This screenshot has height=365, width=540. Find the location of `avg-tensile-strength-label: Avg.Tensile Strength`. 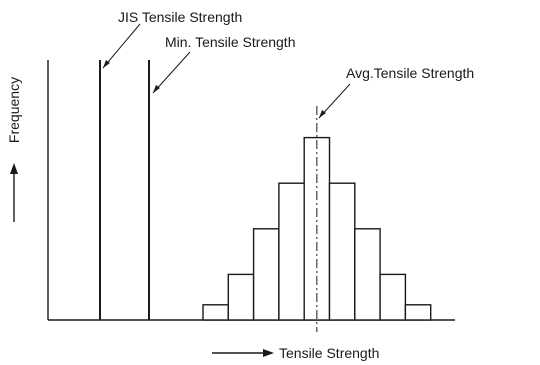

avg-tensile-strength-label: Avg.Tensile Strength is located at coordinates (410, 73).